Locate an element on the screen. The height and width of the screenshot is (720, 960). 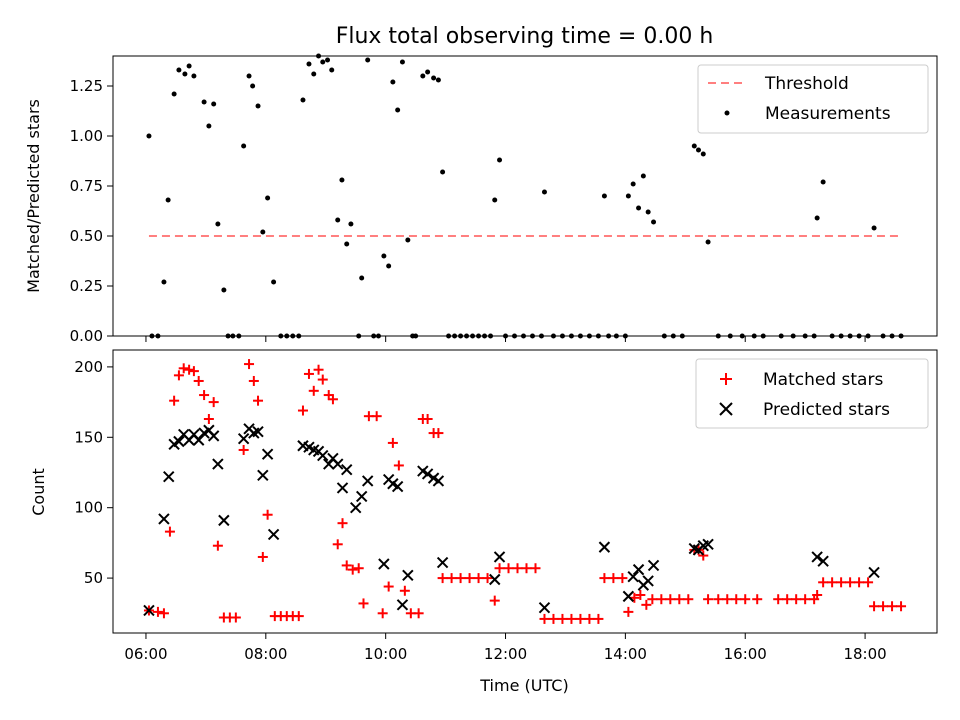
bottom-x-tick-label: 06:00 is located at coordinates (145, 654).